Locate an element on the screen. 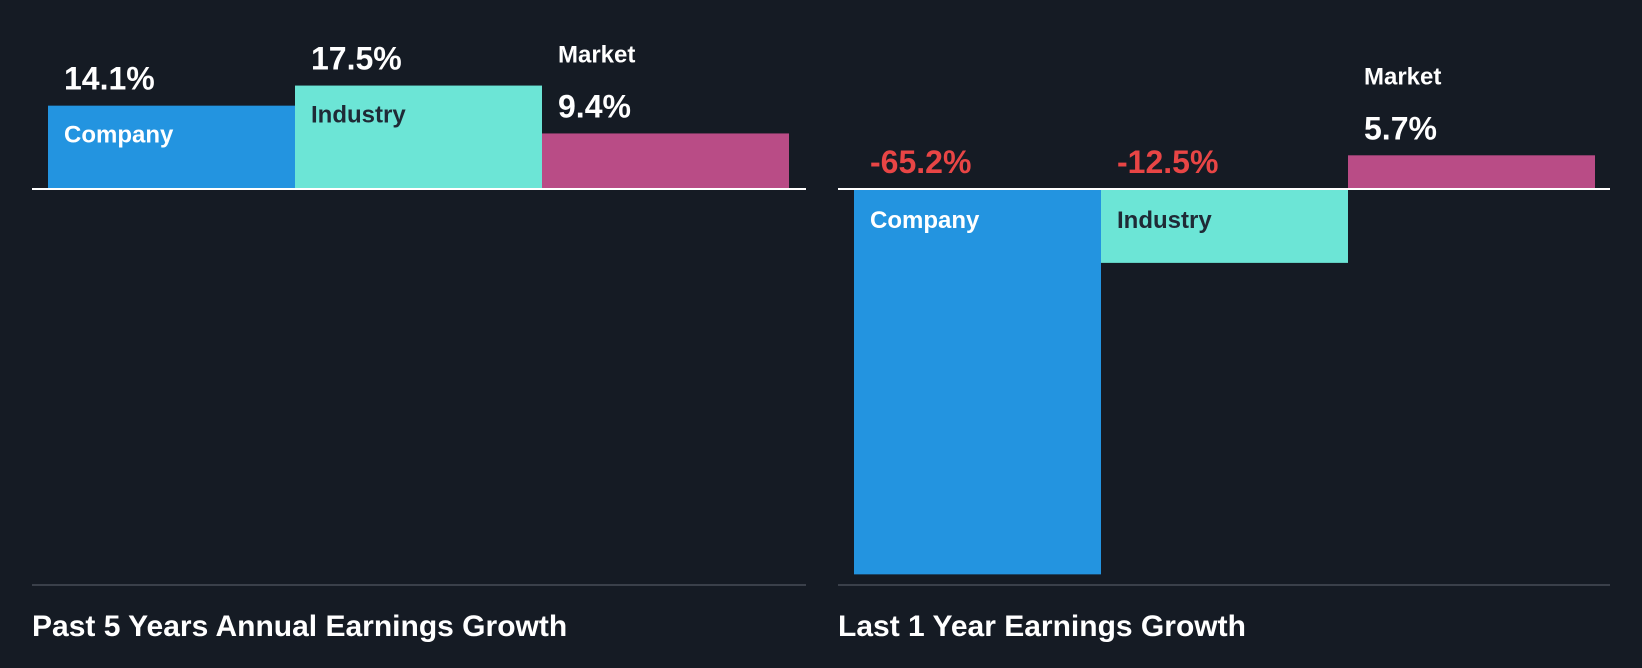 The width and height of the screenshot is (1642, 668). company-value-label: -65.2% is located at coordinates (920, 162).